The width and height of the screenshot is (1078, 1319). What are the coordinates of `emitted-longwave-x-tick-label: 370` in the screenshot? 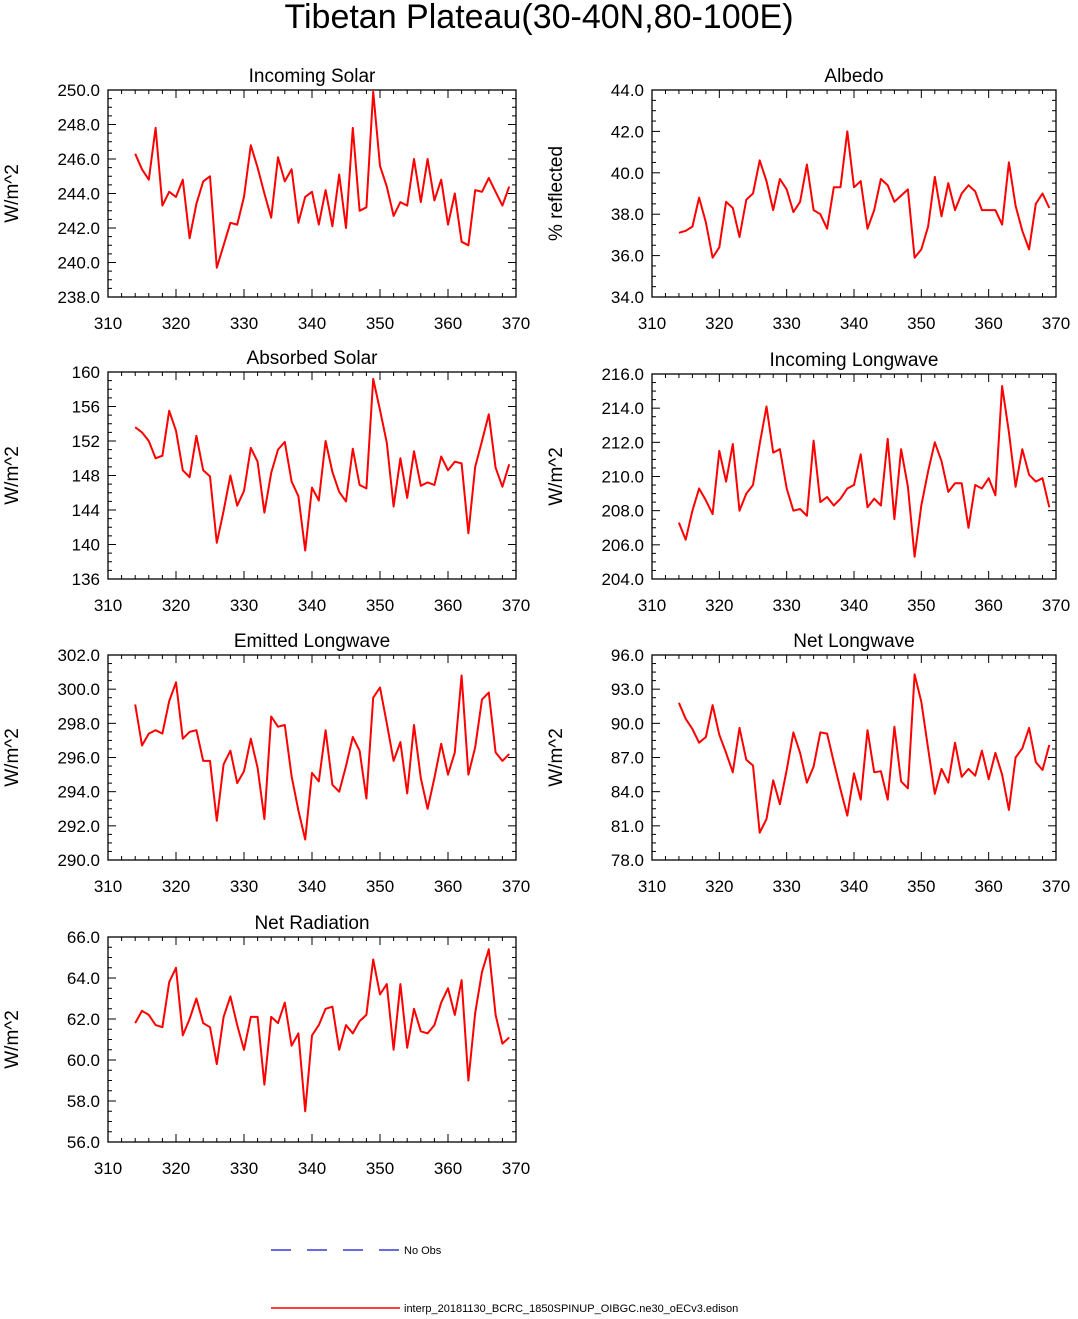 It's located at (516, 886).